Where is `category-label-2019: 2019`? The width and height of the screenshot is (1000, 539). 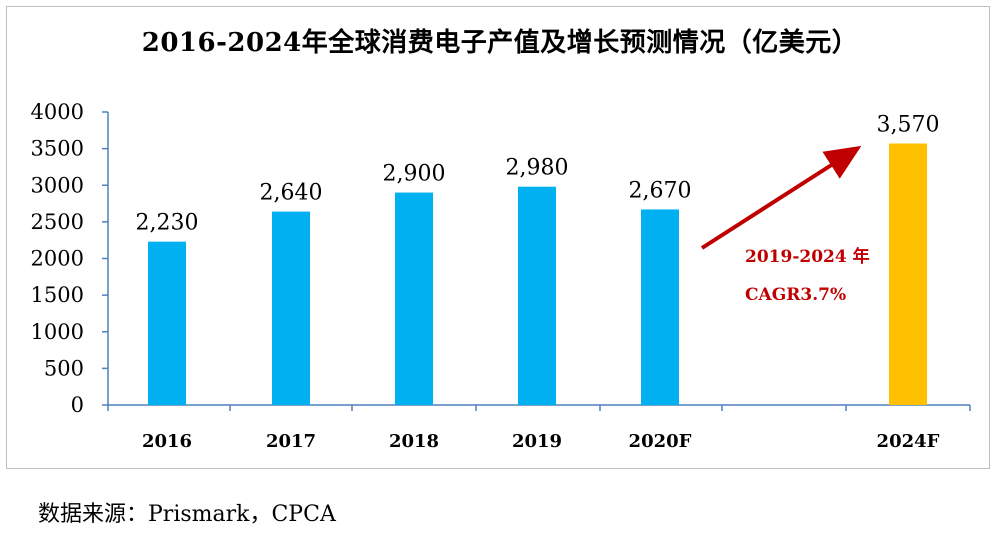
category-label-2019: 2019 is located at coordinates (537, 441).